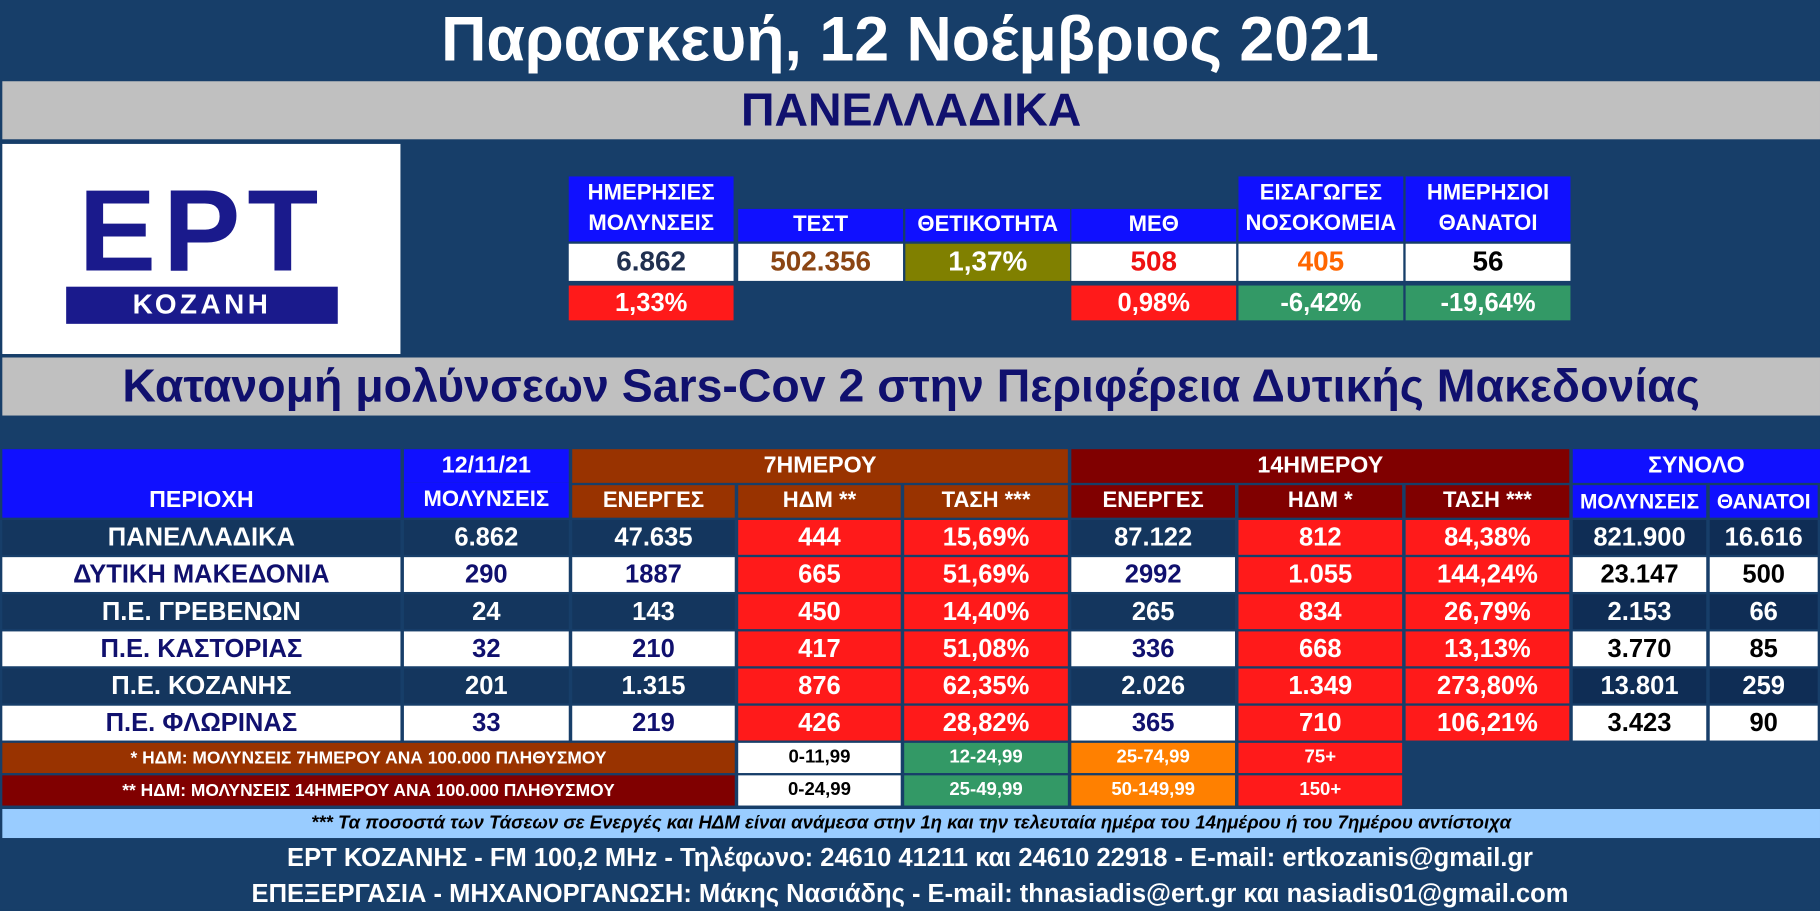 Image resolution: width=1820 pixels, height=911 pixels. I want to click on cell: 32, so click(486, 649).